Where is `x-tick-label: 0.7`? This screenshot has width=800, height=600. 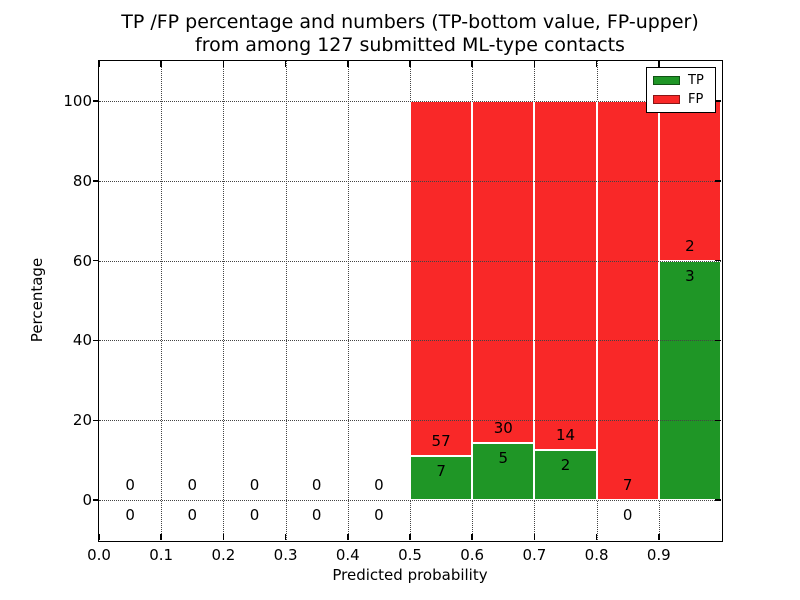 x-tick-label: 0.7 is located at coordinates (534, 555).